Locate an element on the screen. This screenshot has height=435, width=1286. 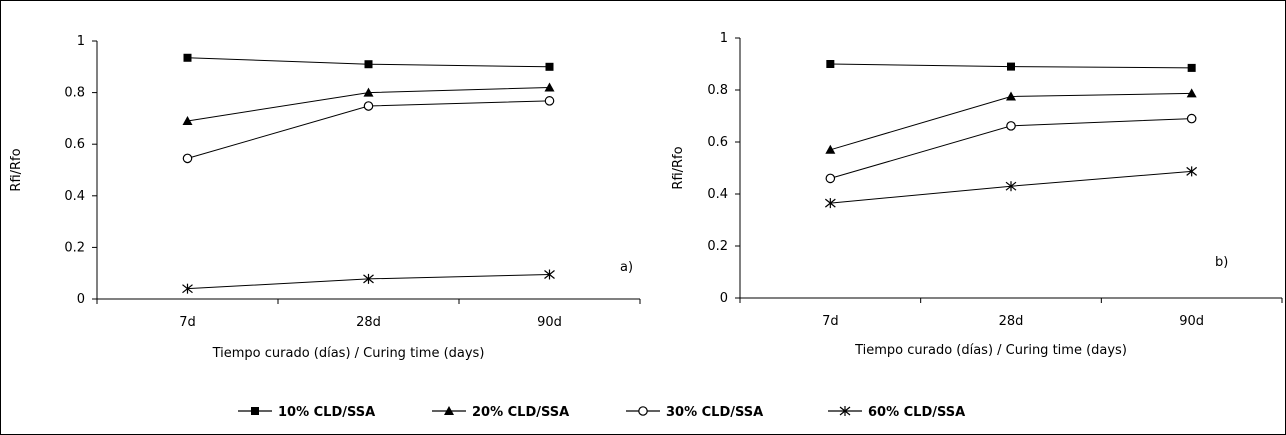
legend-marker-star is located at coordinates (845, 411).